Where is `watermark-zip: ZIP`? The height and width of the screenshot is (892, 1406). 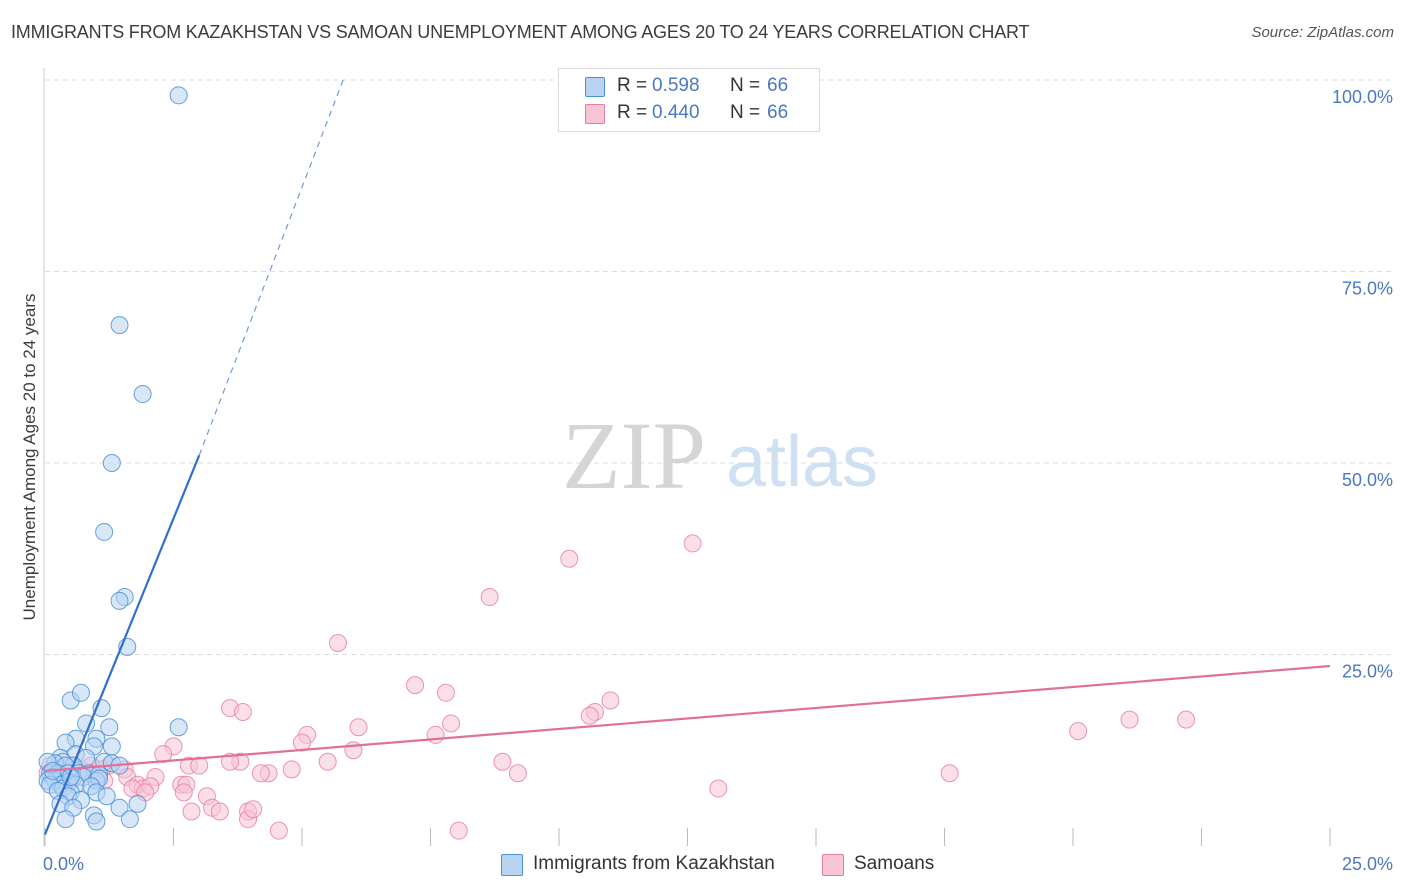 watermark-zip: ZIP is located at coordinates (634, 455).